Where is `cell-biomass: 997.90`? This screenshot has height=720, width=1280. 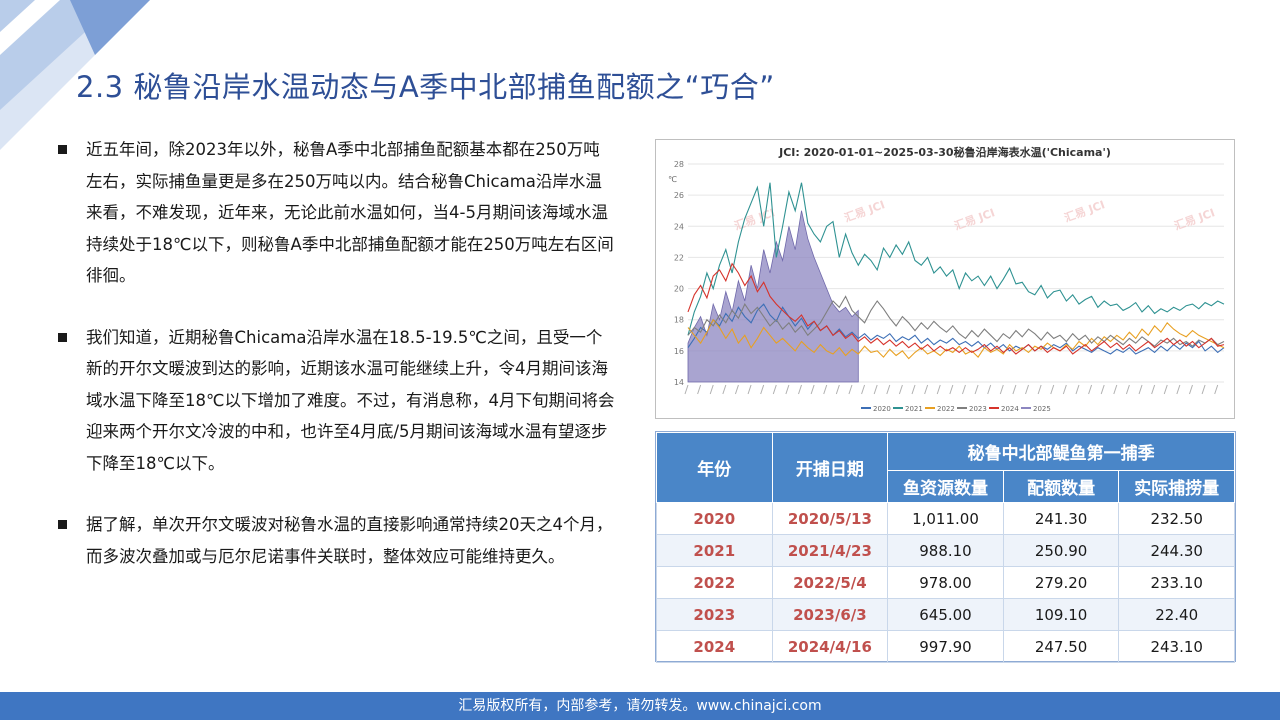
cell-biomass: 997.90 is located at coordinates (945, 646).